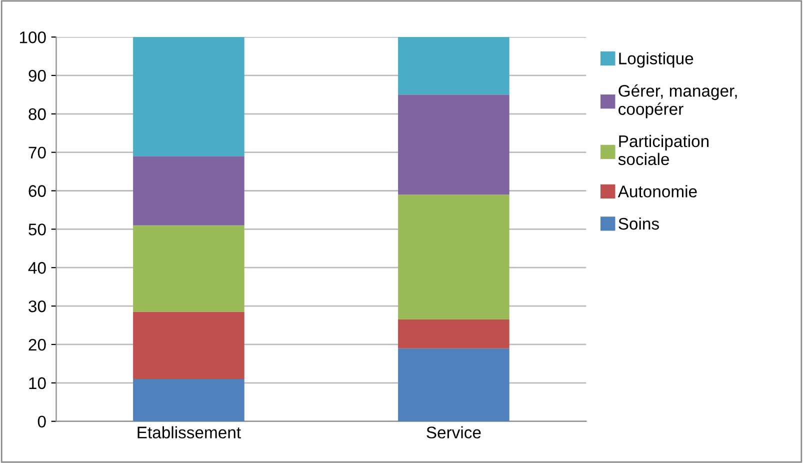 The image size is (803, 463). Describe the element at coordinates (37, 191) in the screenshot. I see `y-tick-label: 60` at that location.